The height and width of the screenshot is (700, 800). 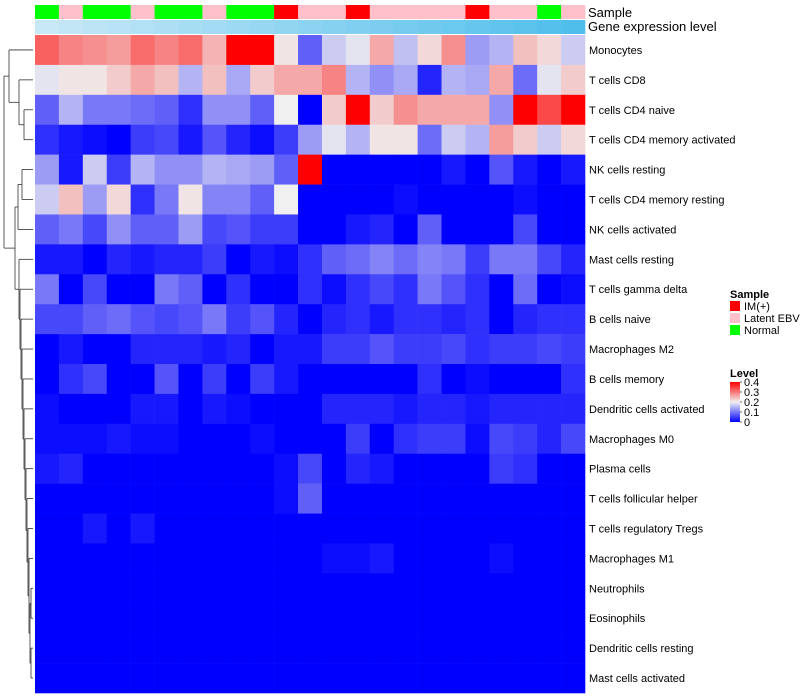 I want to click on expression-level-annotation-row, so click(x=310, y=27).